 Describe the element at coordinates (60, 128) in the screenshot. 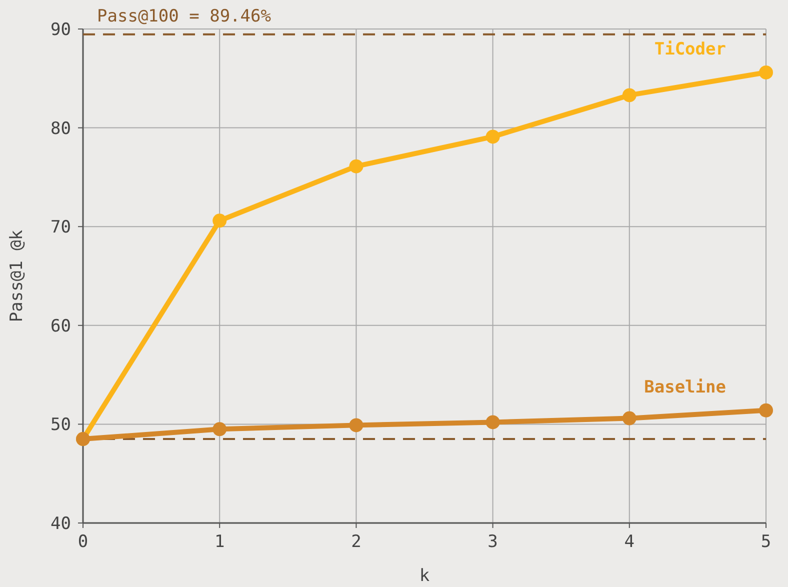

I see `y-tick-label: 80` at that location.